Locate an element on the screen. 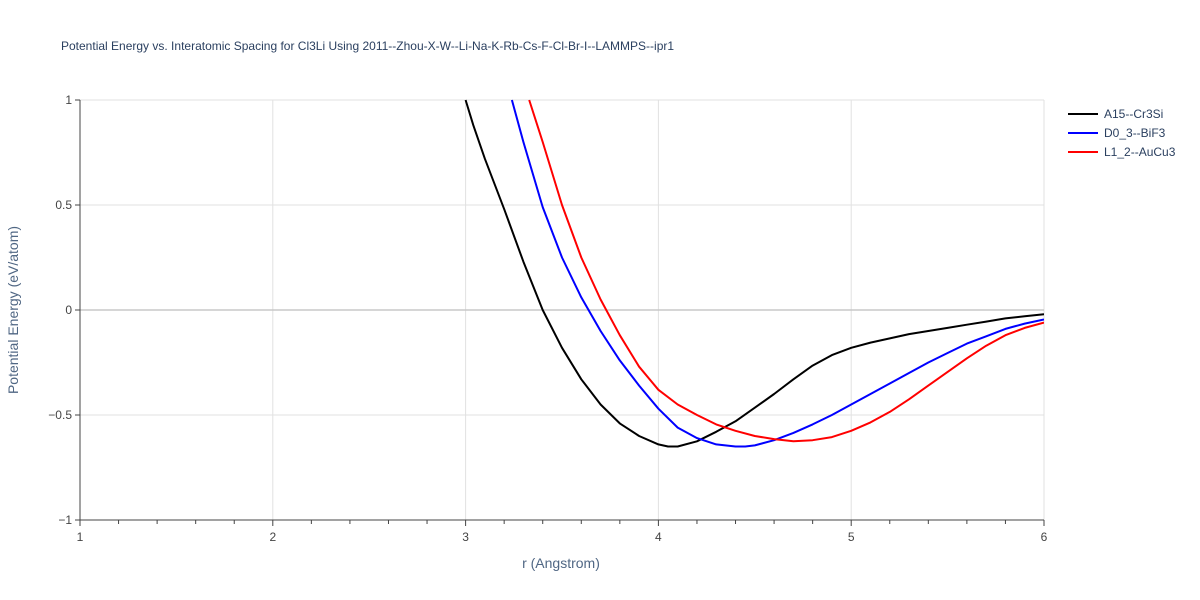 This screenshot has width=1200, height=600. x-tick-label: 1 is located at coordinates (80, 537).